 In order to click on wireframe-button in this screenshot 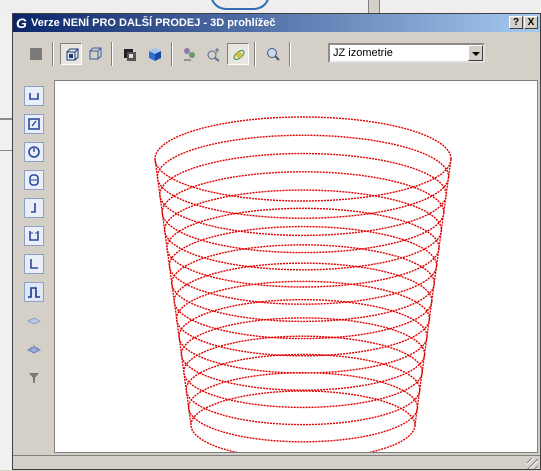, I will do `click(71, 54)`.